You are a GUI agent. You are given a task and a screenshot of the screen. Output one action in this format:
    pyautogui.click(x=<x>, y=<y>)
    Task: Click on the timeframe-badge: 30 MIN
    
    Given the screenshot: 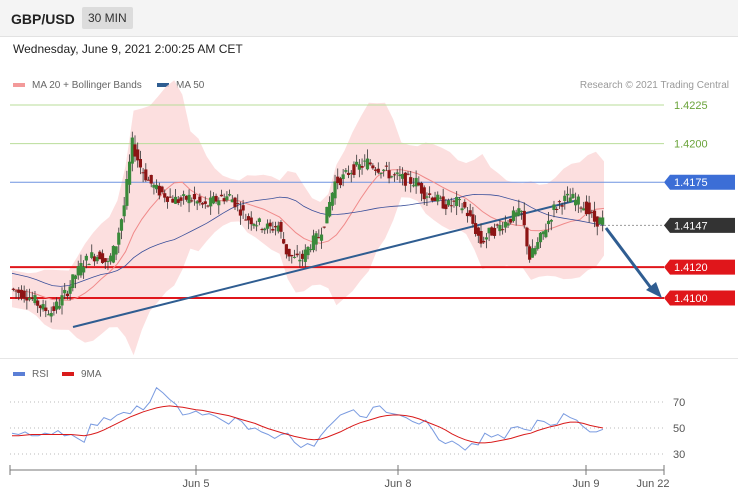 What is the action you would take?
    pyautogui.click(x=107, y=18)
    